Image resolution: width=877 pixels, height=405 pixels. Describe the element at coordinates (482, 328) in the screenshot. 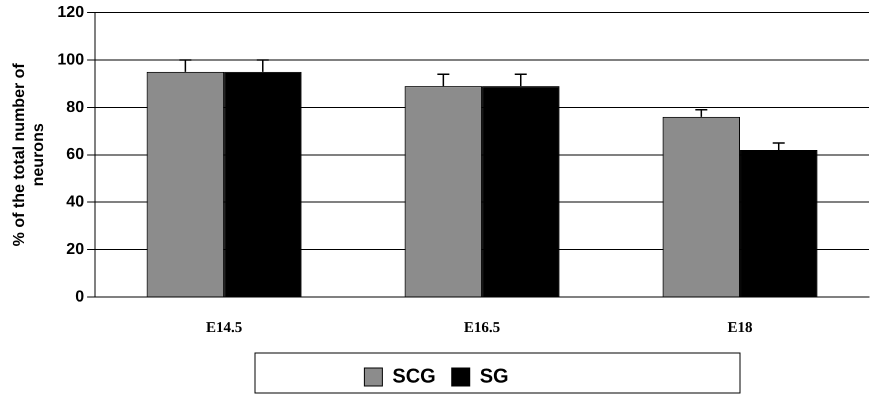

I see `x-tick-label: E16.5` at that location.